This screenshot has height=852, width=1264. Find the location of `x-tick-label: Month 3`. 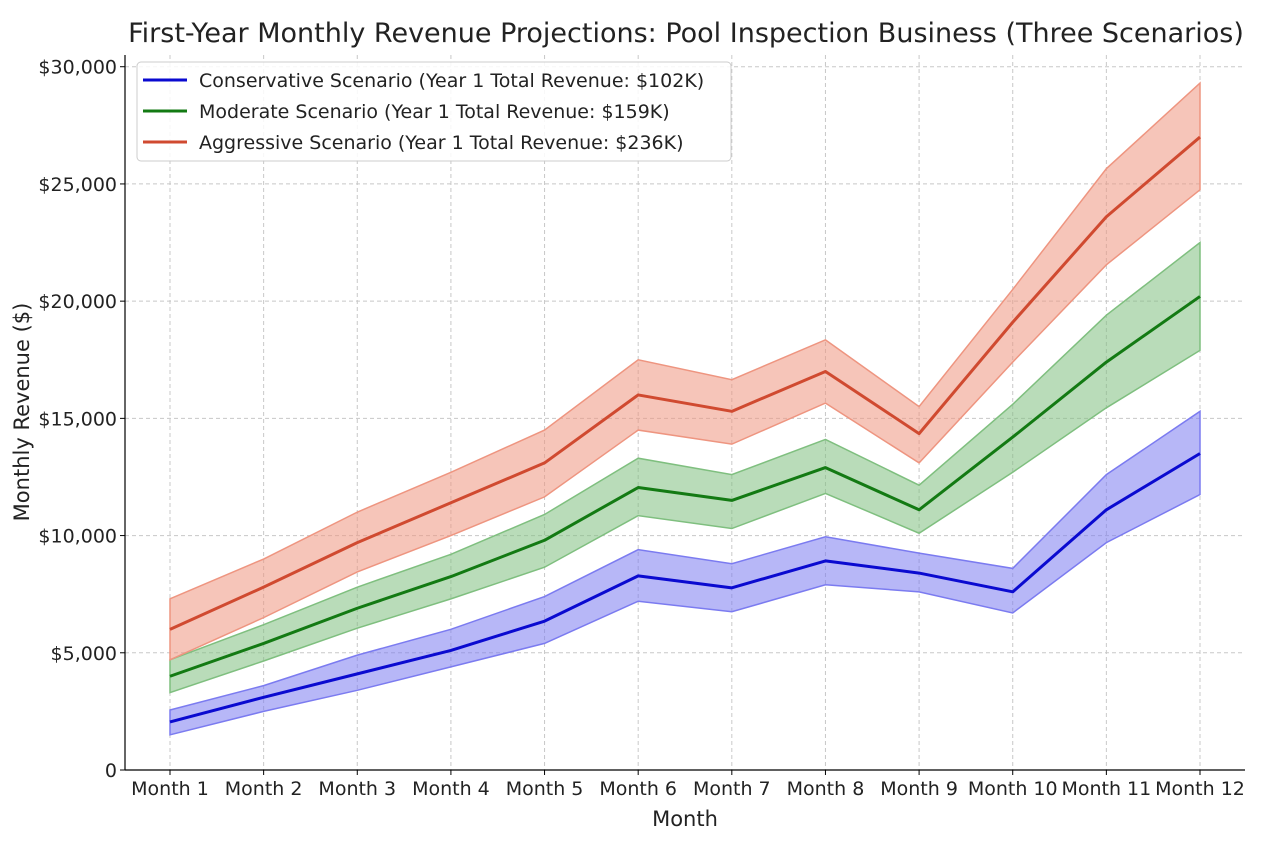

x-tick-label: Month 3 is located at coordinates (357, 789).